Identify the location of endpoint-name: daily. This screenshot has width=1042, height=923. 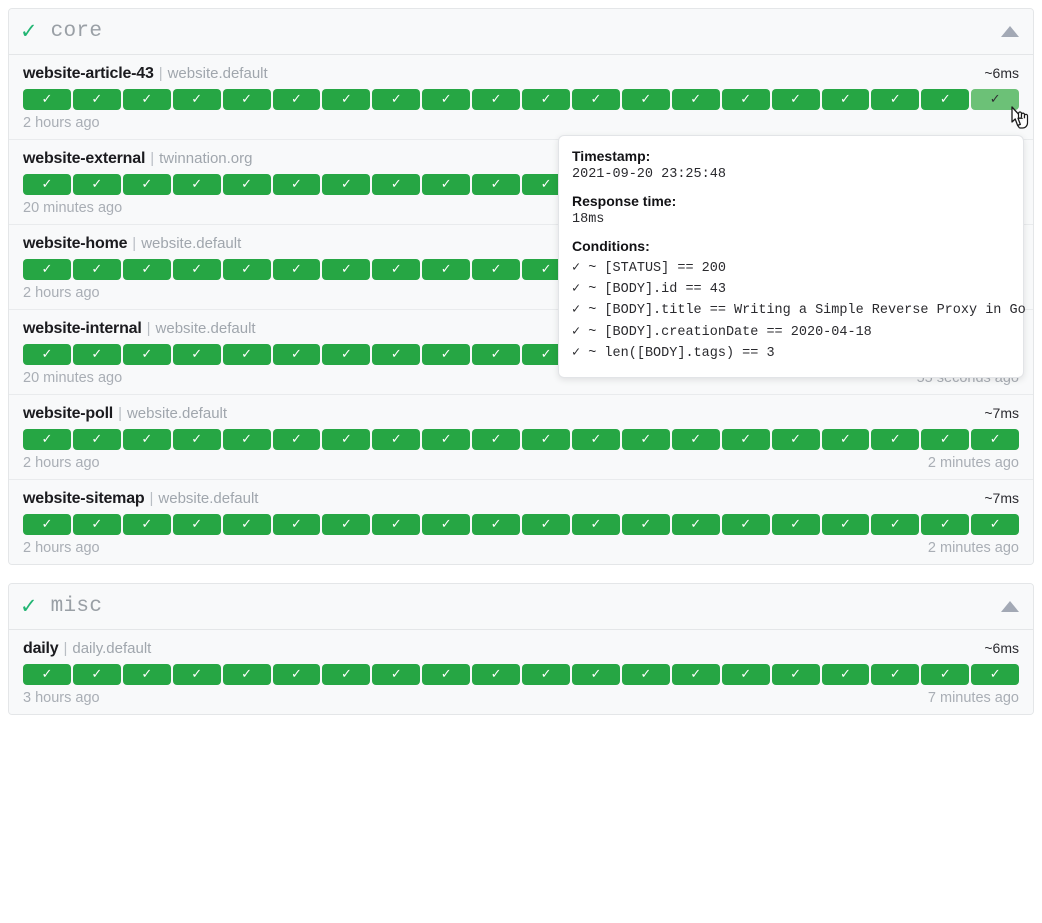
(41, 648).